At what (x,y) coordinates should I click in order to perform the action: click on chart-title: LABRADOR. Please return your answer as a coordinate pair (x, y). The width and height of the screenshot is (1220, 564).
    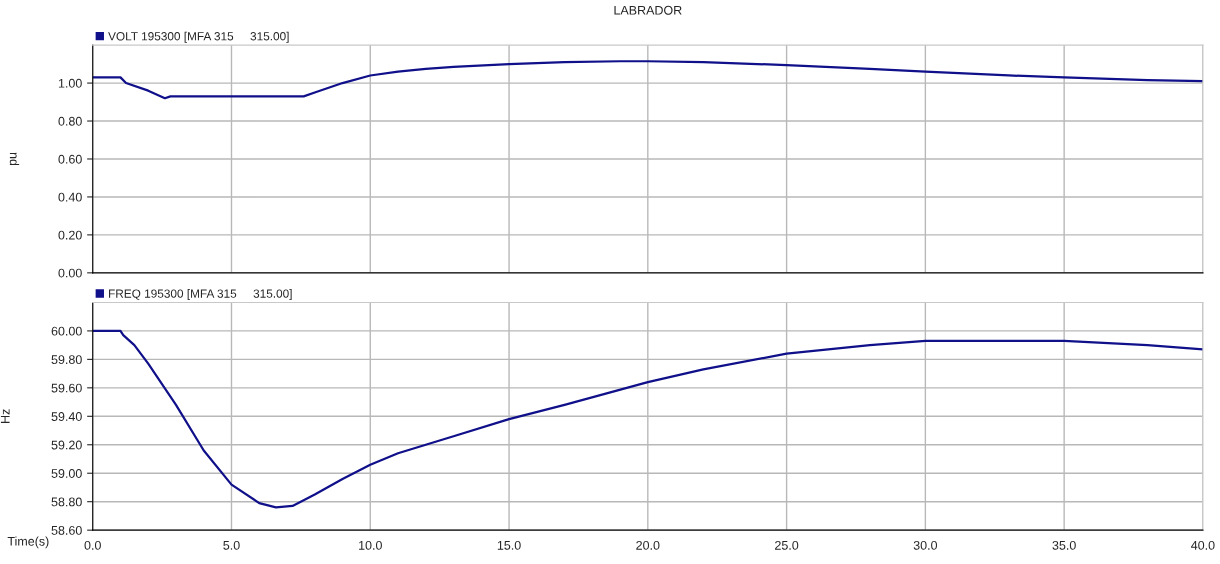
    Looking at the image, I should click on (648, 10).